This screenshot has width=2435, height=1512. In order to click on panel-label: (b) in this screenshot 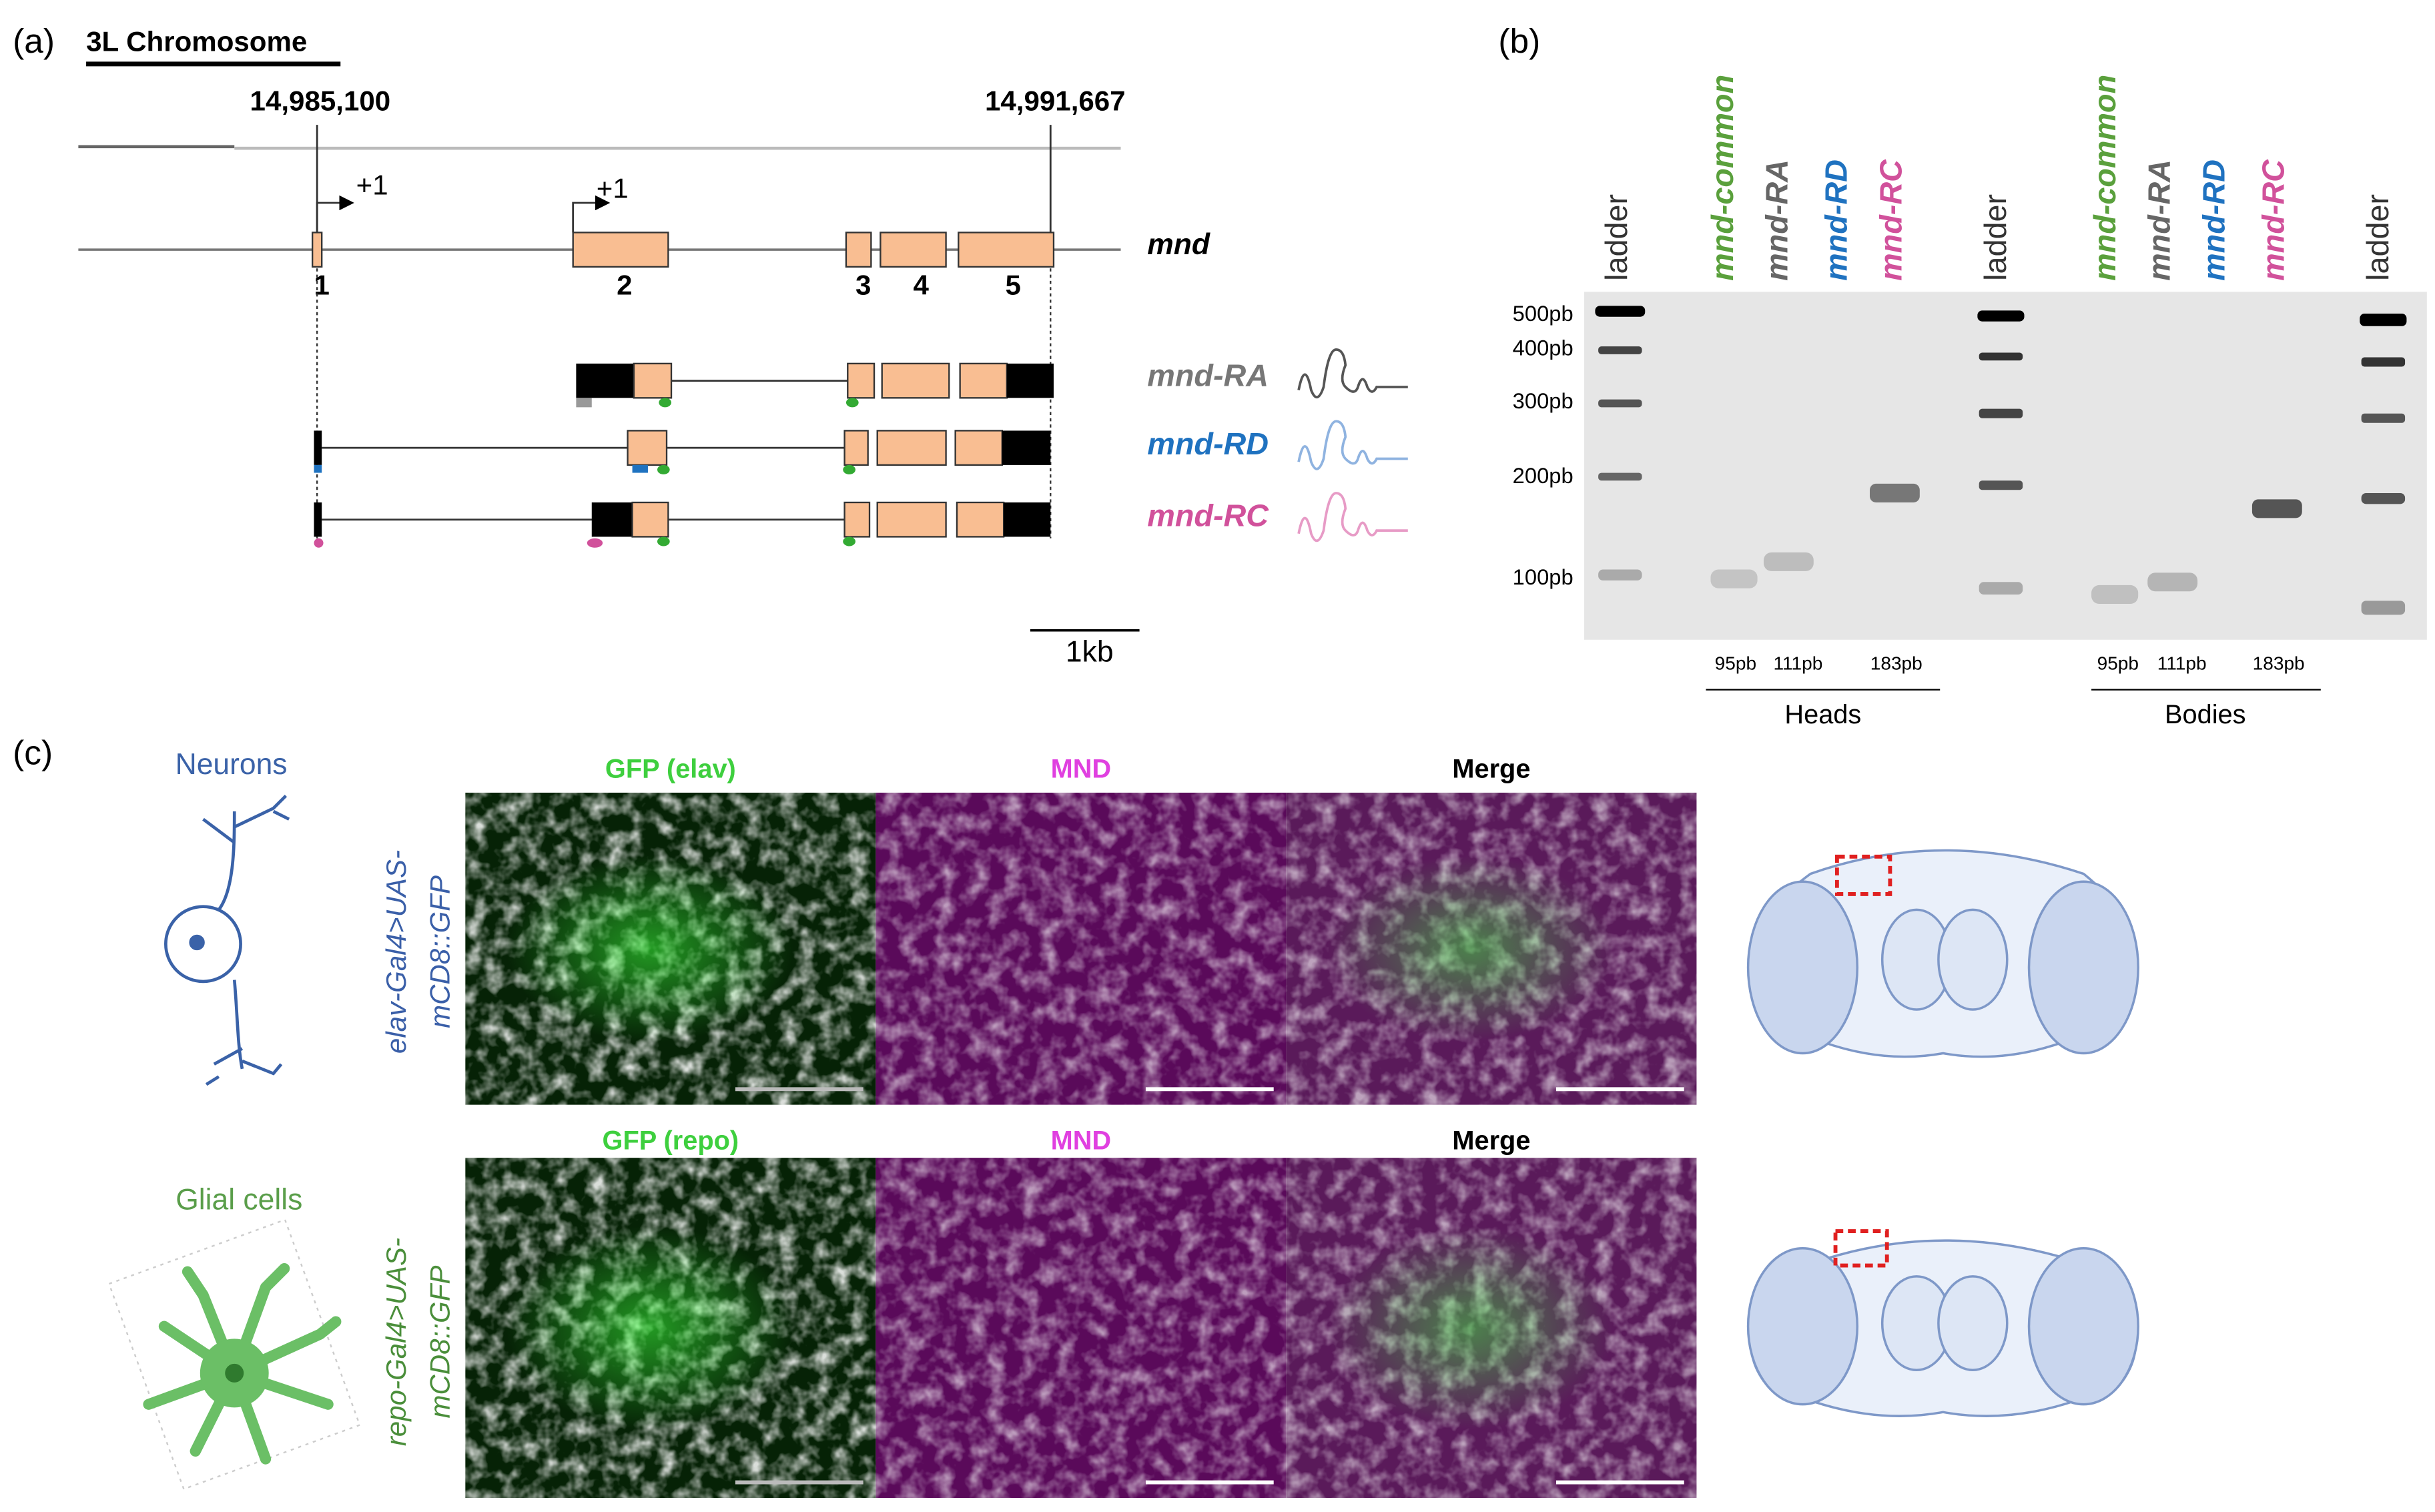, I will do `click(1519, 40)`.